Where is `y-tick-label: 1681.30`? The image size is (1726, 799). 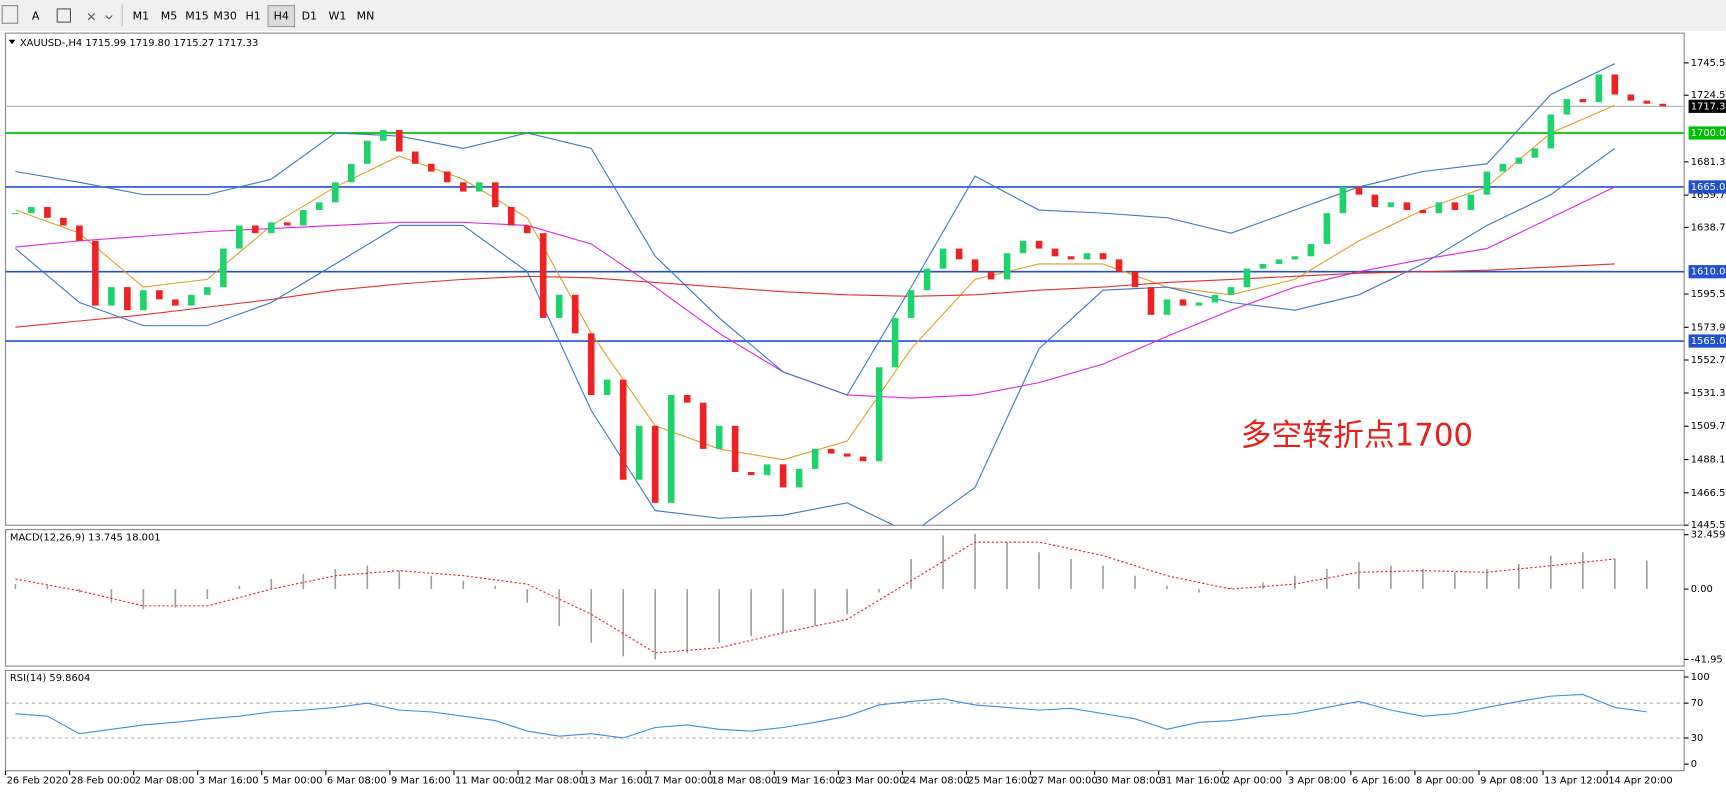
y-tick-label: 1681.30 is located at coordinates (1708, 162).